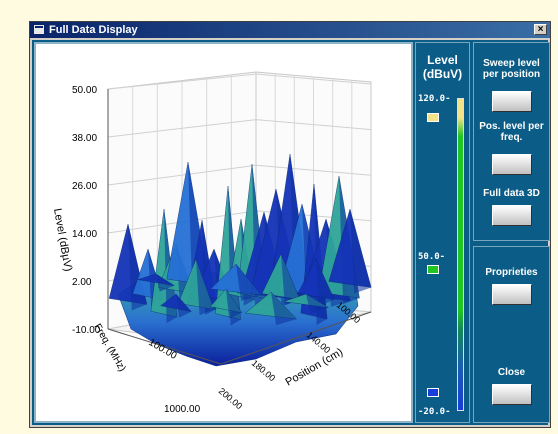 The width and height of the screenshot is (558, 434). What do you see at coordinates (433, 117) in the screenshot?
I see `high-level-marker` at bounding box center [433, 117].